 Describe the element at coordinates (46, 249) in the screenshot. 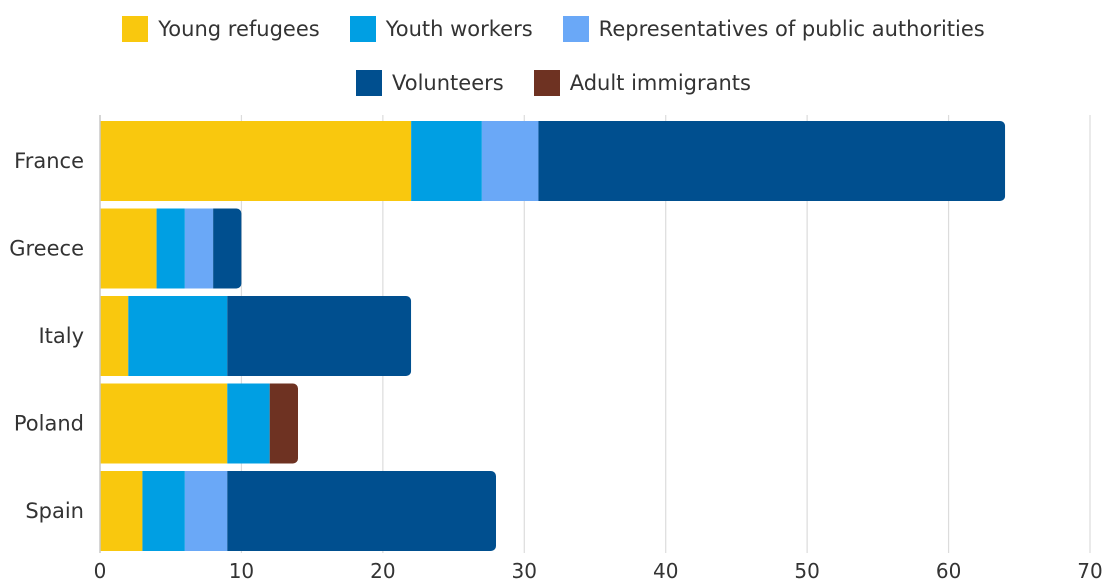

I see `category-label: Greece` at that location.